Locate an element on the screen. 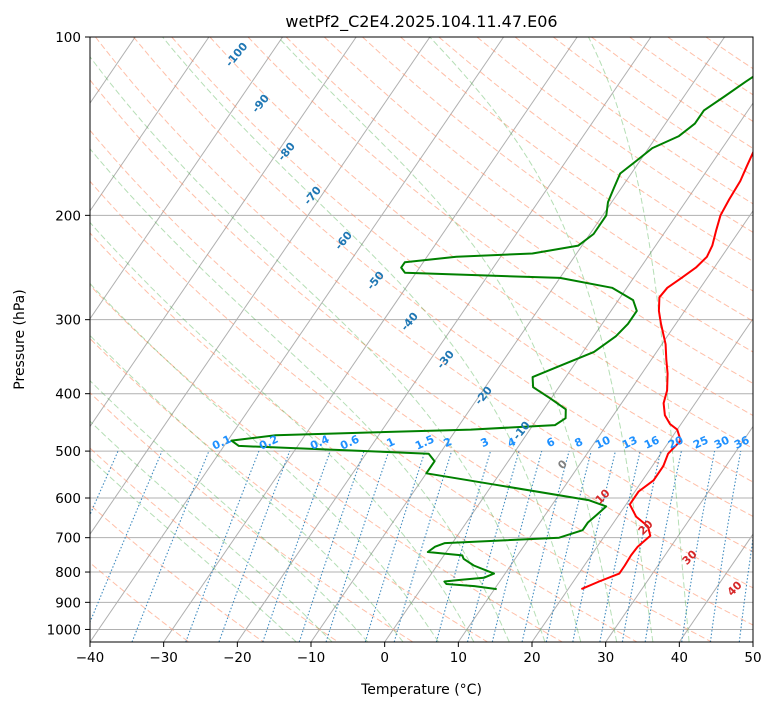  mixing-ratio-label: 30 is located at coordinates (722, 442).